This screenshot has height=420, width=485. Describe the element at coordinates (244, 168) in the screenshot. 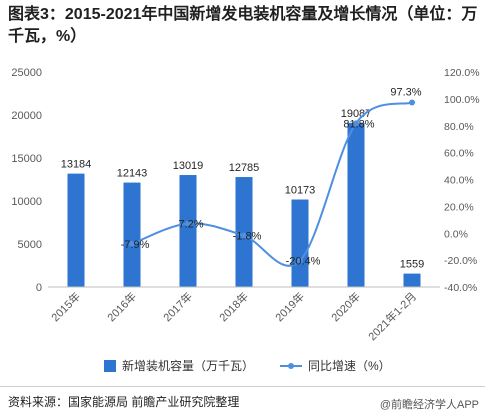

I see `bar-value-label: 12785` at that location.